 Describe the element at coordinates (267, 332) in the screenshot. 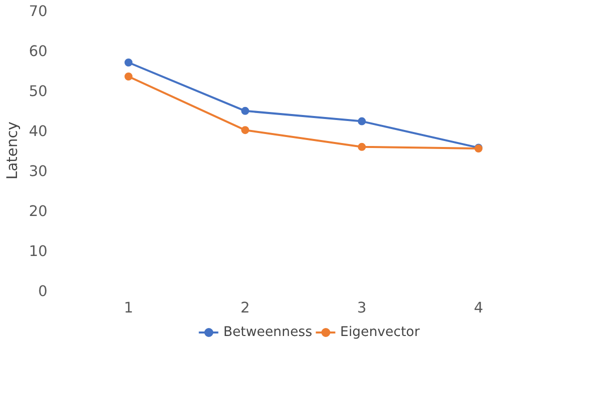

I see `legend-label: Betweenness` at that location.